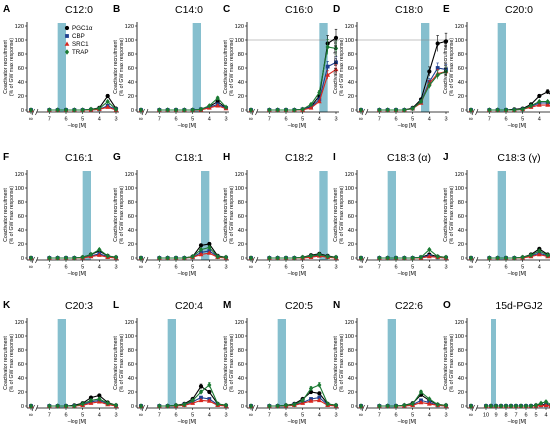 This screenshot has height=446, width=550. I want to click on x-tick-label: 6, so click(505, 120).